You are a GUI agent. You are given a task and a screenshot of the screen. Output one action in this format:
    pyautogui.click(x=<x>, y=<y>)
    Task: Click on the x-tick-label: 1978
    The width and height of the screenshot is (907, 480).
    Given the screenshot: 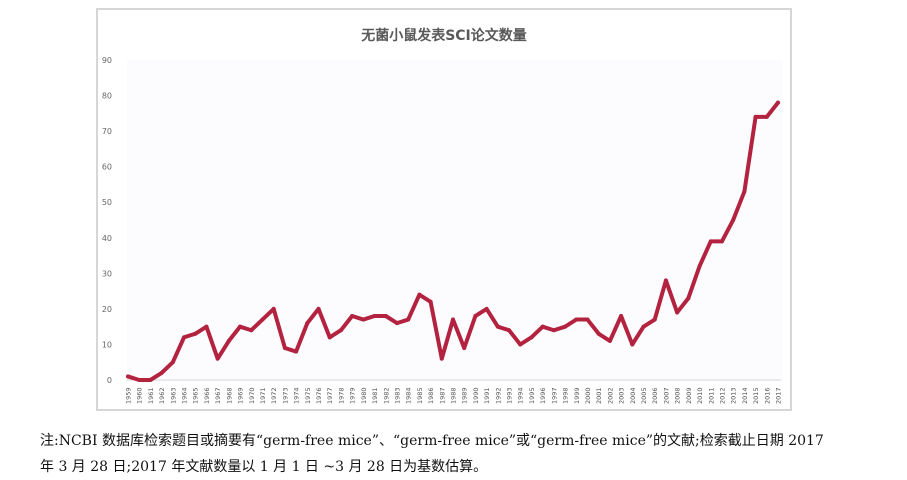 What is the action you would take?
    pyautogui.click(x=341, y=395)
    